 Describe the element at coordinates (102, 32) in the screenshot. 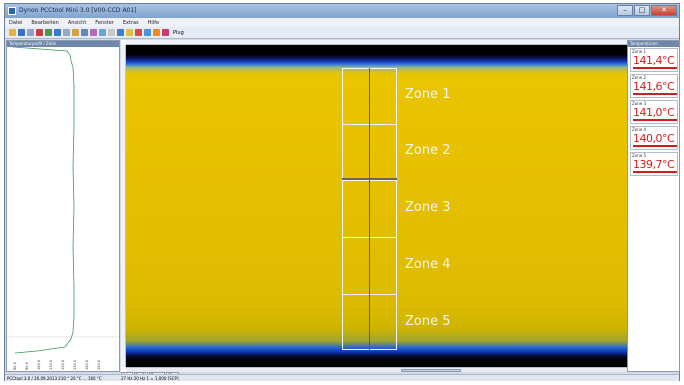

I see `zone-icon` at that location.